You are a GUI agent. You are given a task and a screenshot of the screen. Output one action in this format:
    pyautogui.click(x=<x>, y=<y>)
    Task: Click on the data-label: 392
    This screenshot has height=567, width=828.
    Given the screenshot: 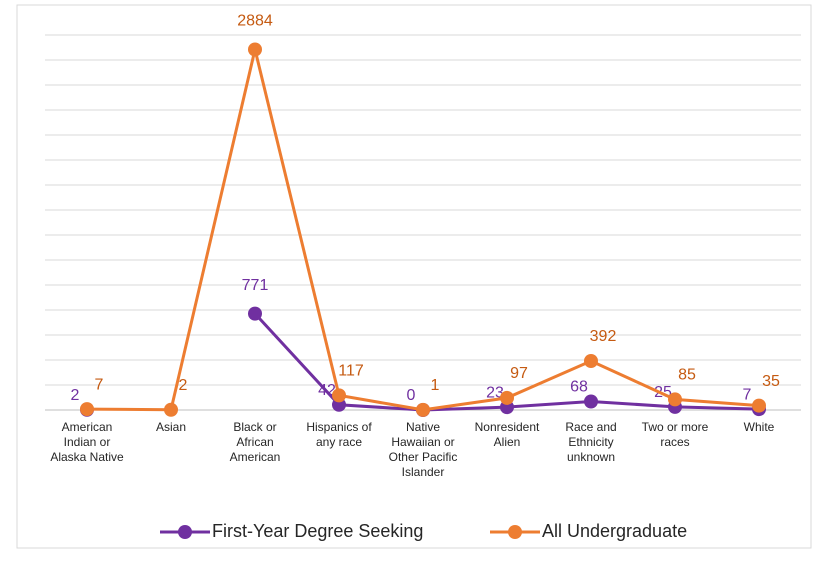 What is the action you would take?
    pyautogui.click(x=603, y=336)
    